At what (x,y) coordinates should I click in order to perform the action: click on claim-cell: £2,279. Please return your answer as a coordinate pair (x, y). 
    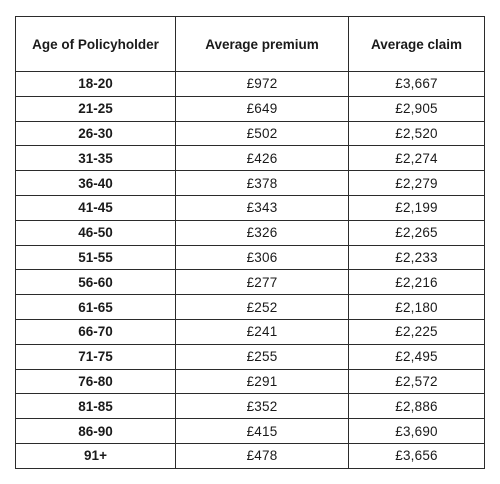
    Looking at the image, I should click on (416, 183).